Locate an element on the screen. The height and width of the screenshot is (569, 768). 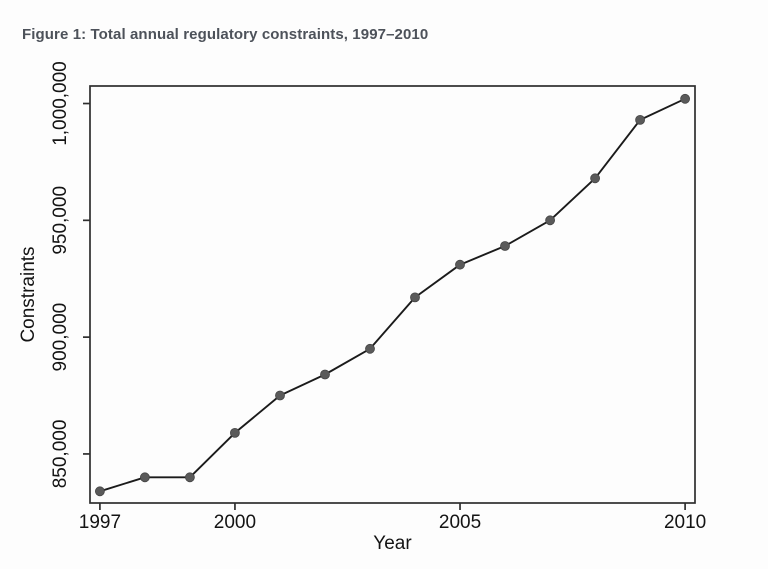
y-tick-label-950000: 950,000 is located at coordinates (60, 220).